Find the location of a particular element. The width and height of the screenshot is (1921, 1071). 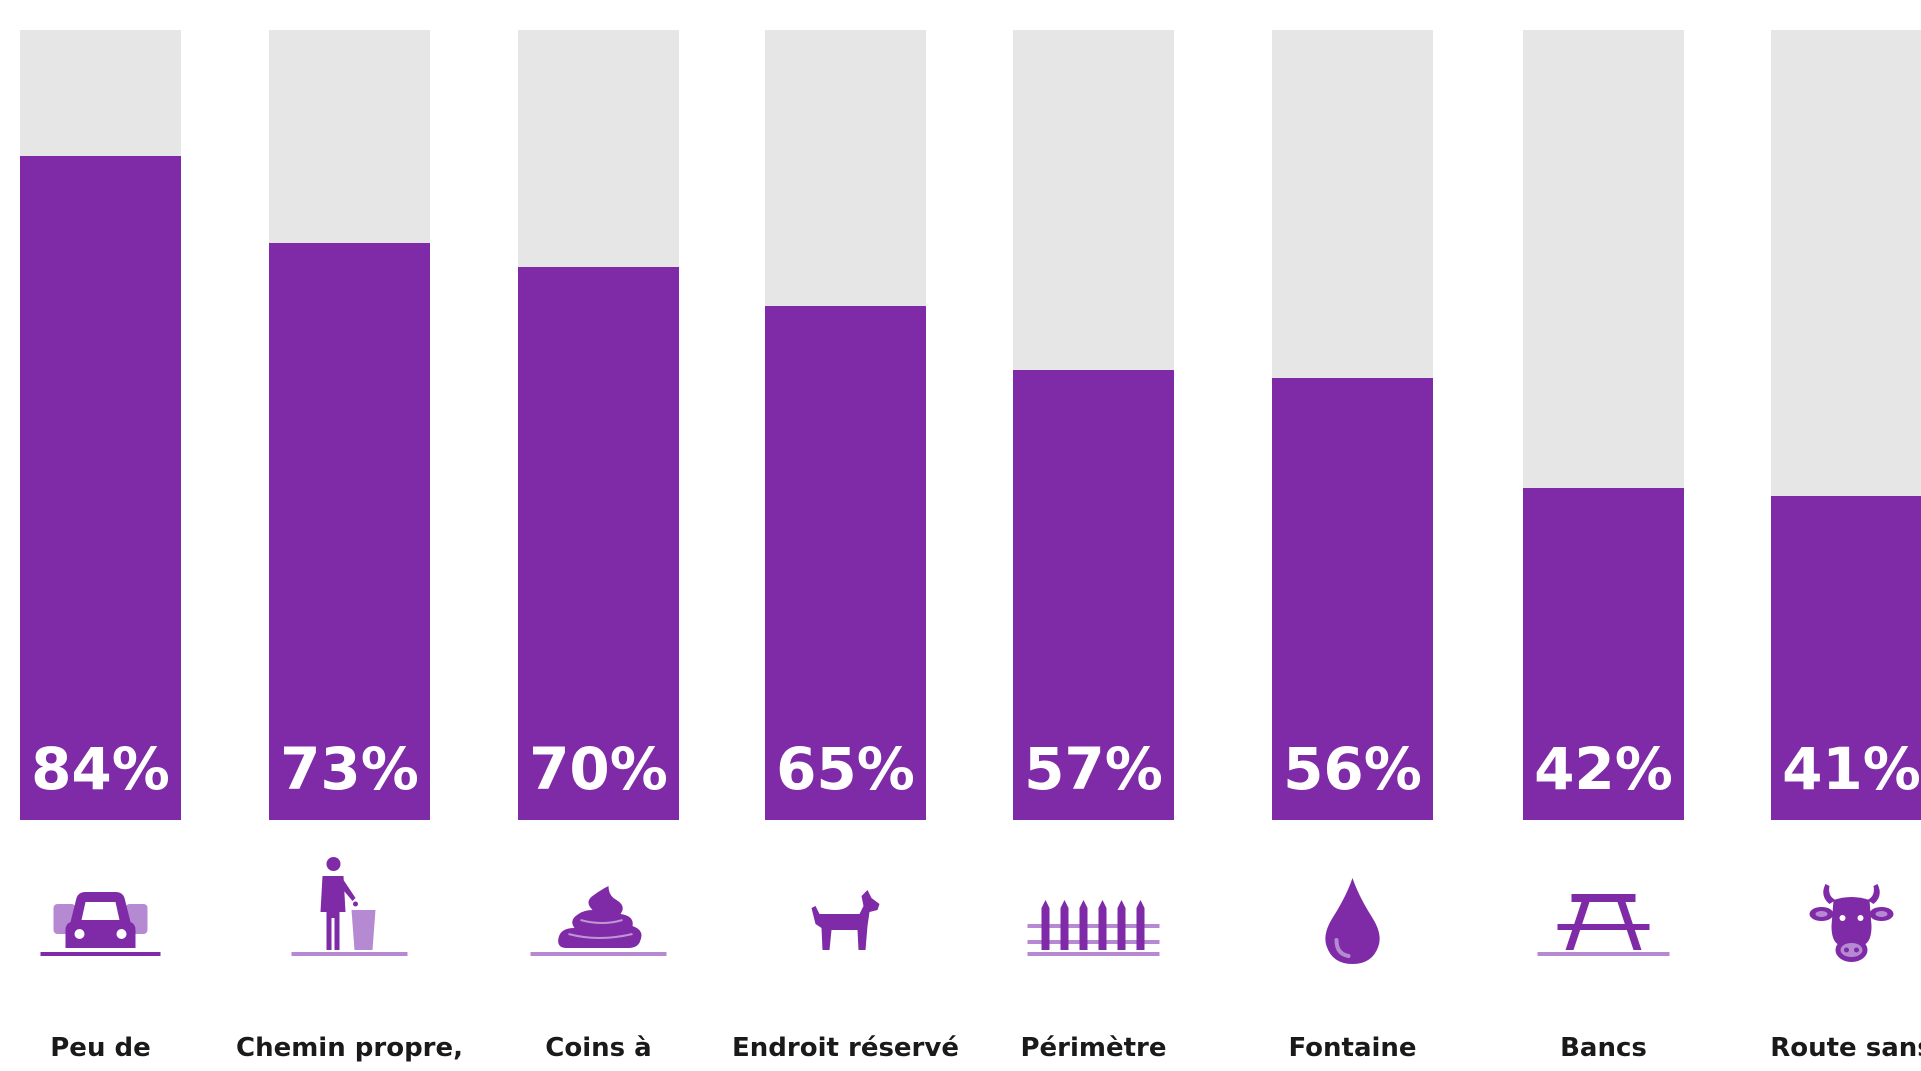

data-label: 41% is located at coordinates (1851, 769).